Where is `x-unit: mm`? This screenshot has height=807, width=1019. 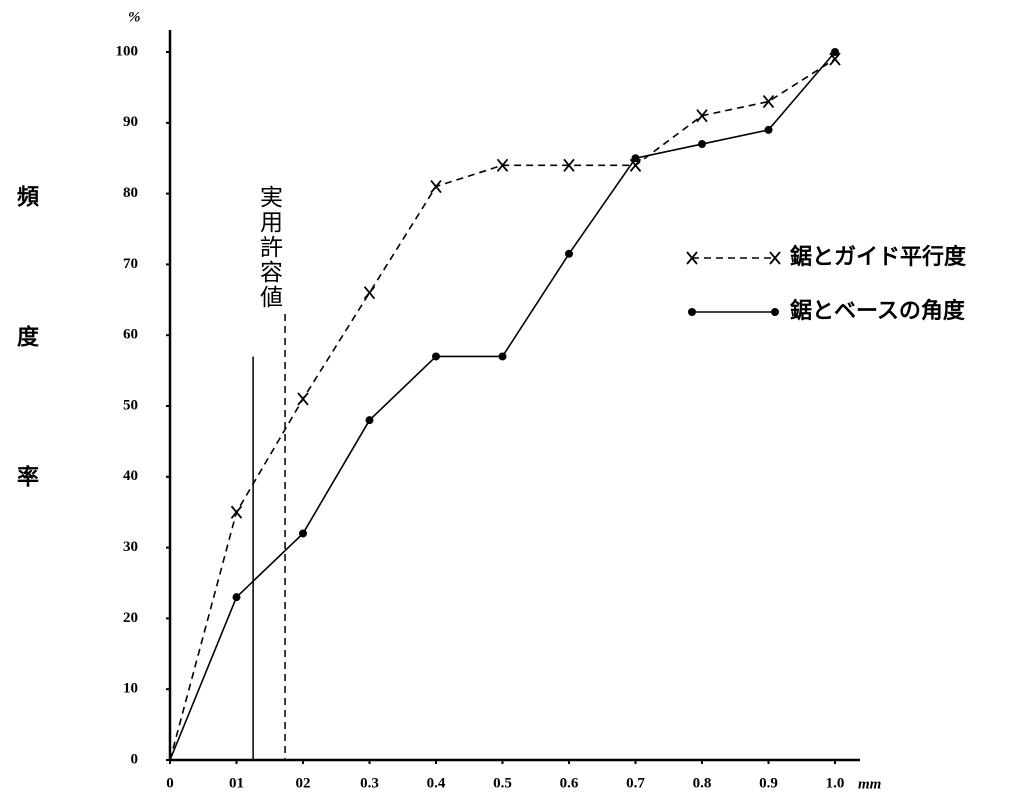
x-unit: mm is located at coordinates (869, 784).